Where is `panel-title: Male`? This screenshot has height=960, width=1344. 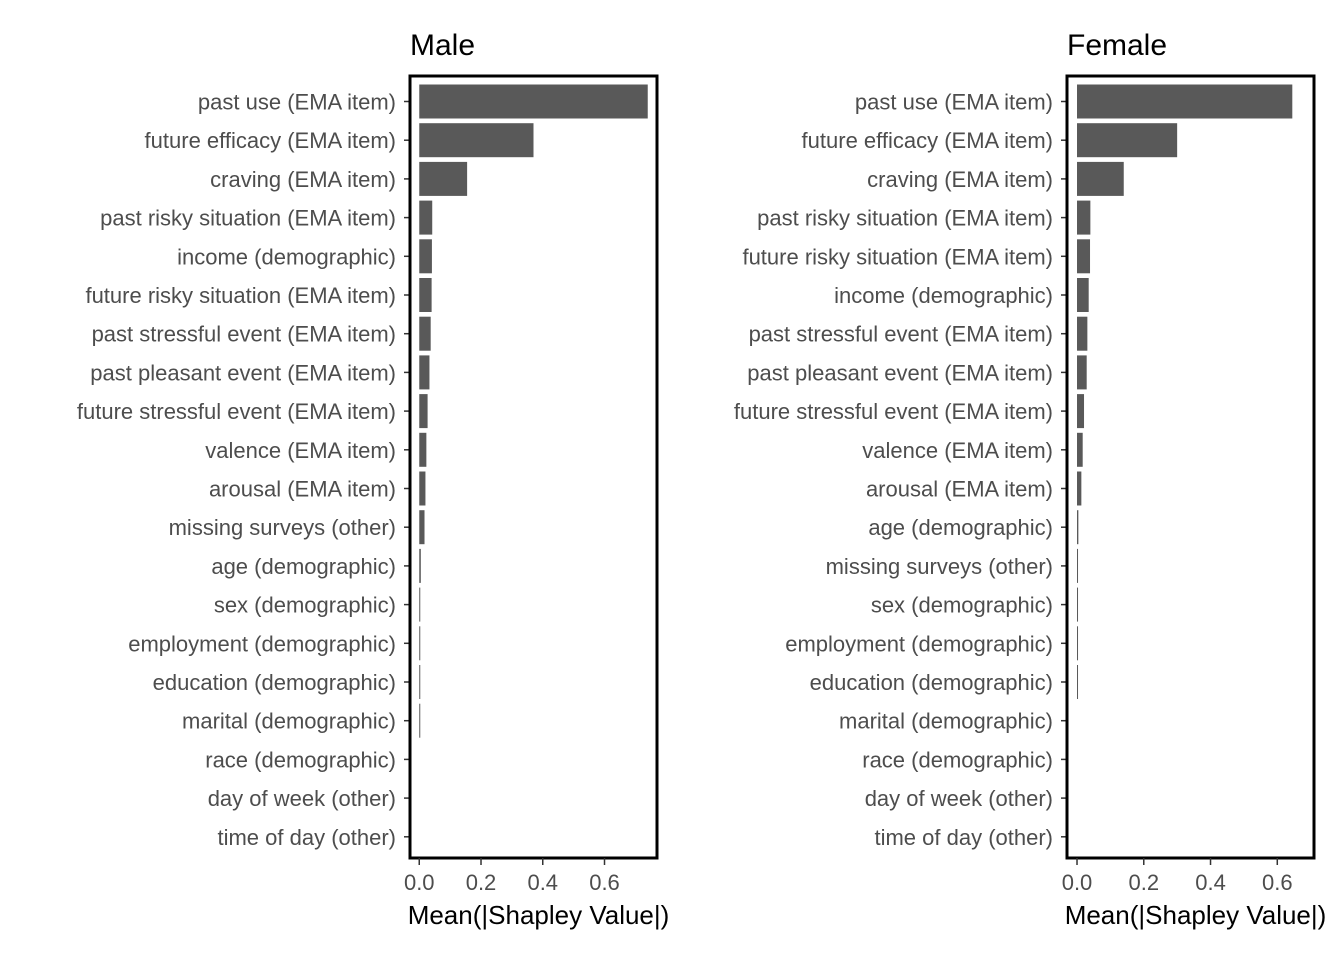
panel-title: Male is located at coordinates (442, 45).